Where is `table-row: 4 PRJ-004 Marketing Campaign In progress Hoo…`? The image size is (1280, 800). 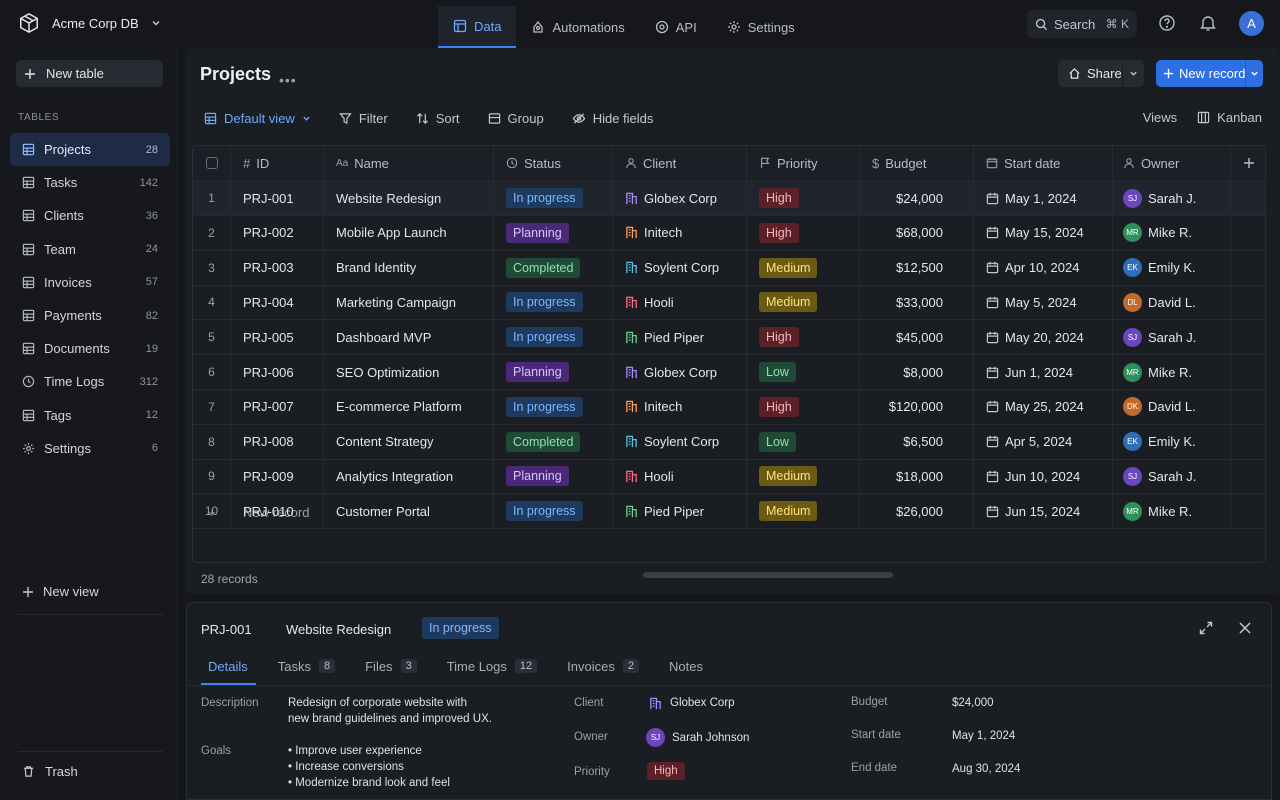
table-row: 4 PRJ-004 Marketing Campaign In progress Hoo… is located at coordinates (729, 303).